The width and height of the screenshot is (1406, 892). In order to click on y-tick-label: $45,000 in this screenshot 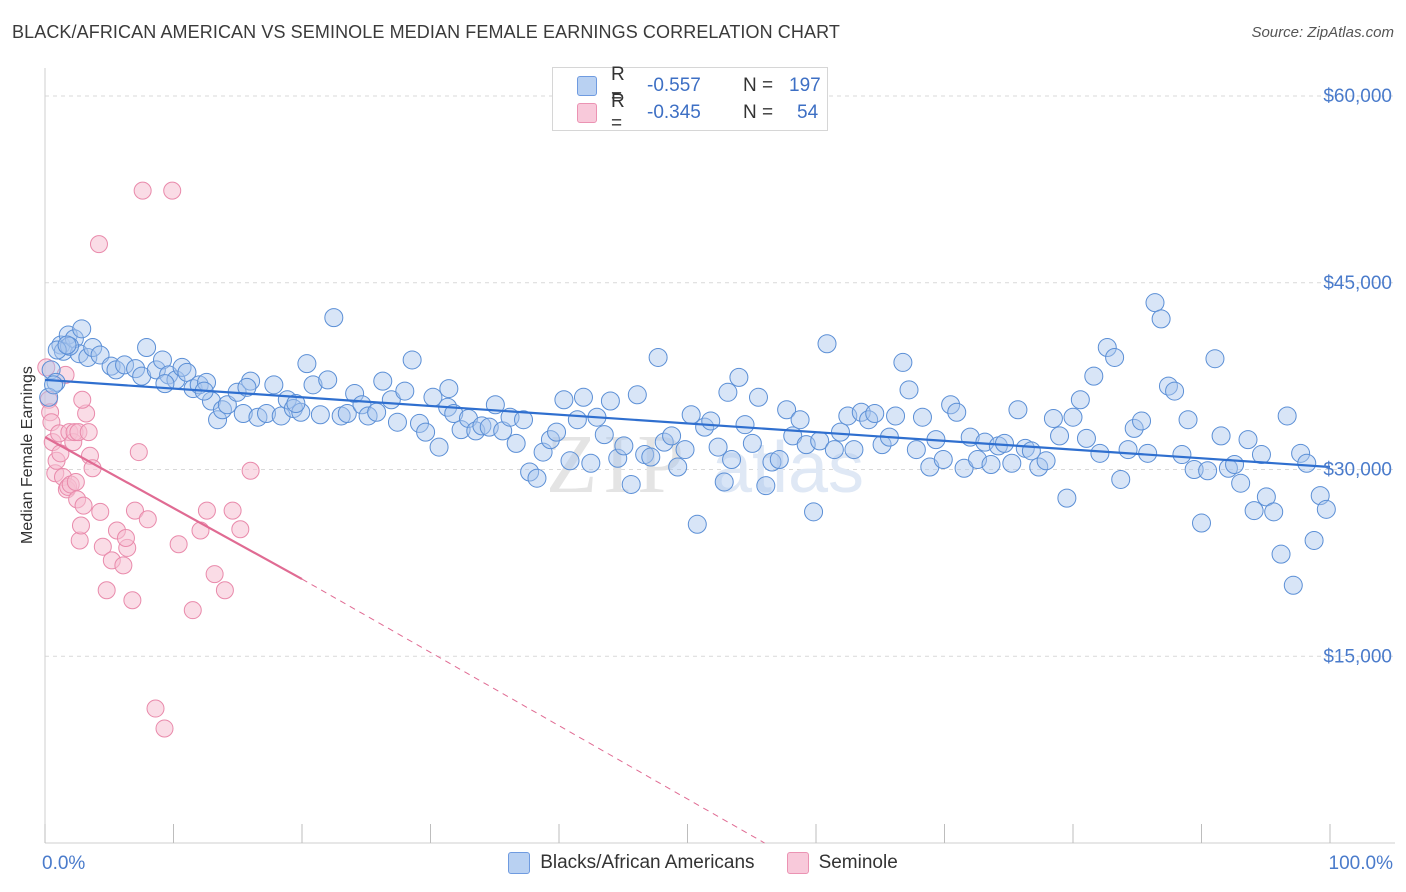, I will do `click(1357, 283)`.